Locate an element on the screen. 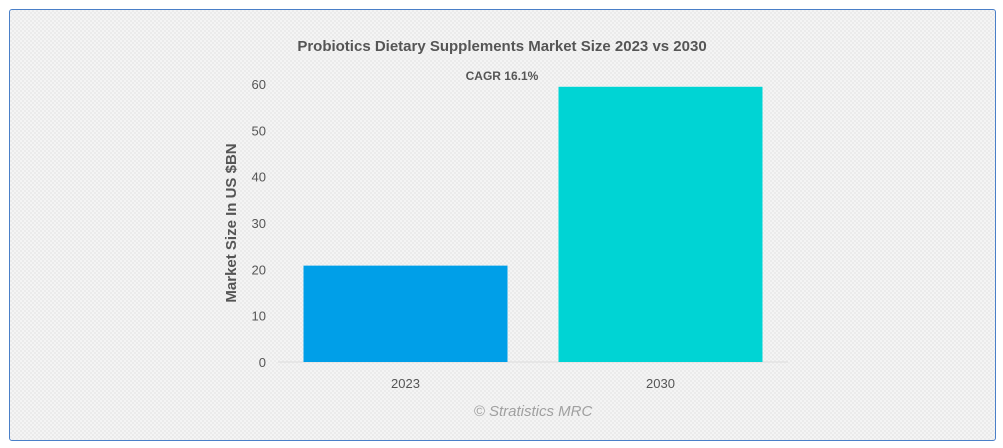 The height and width of the screenshot is (448, 1003). y-tick-label: 60 is located at coordinates (259, 84).